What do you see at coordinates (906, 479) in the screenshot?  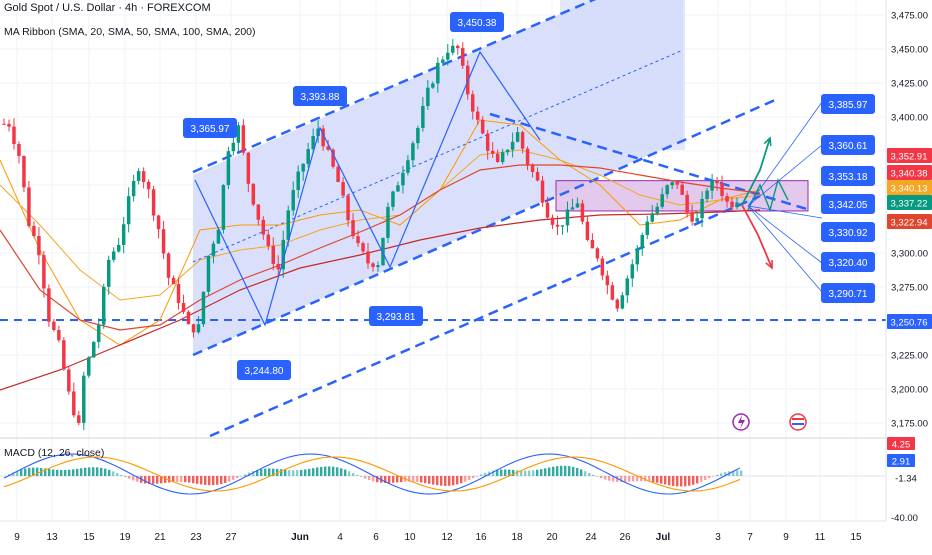 I see `macd-label-text: -1.34` at bounding box center [906, 479].